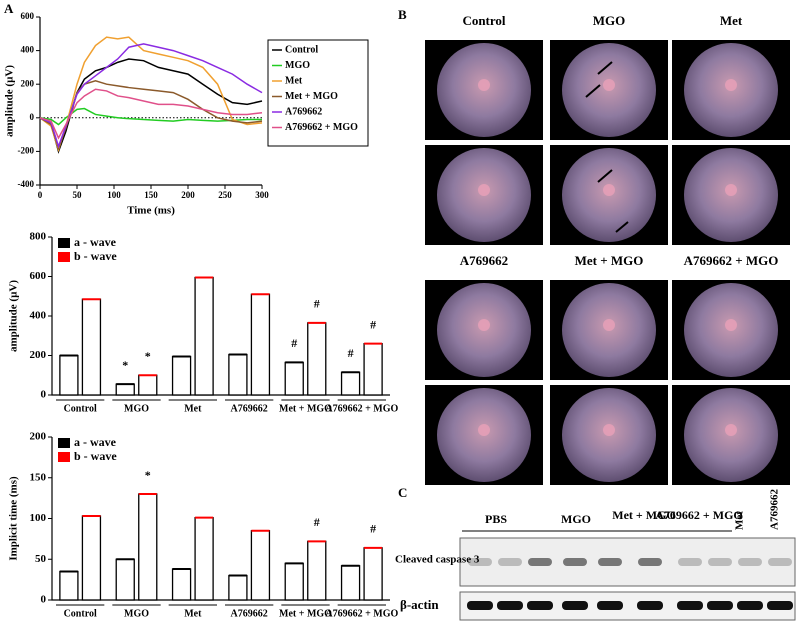 This screenshot has width=798, height=632. Describe the element at coordinates (114, 195) in the screenshot. I see `x-tick-label: 100` at that location.